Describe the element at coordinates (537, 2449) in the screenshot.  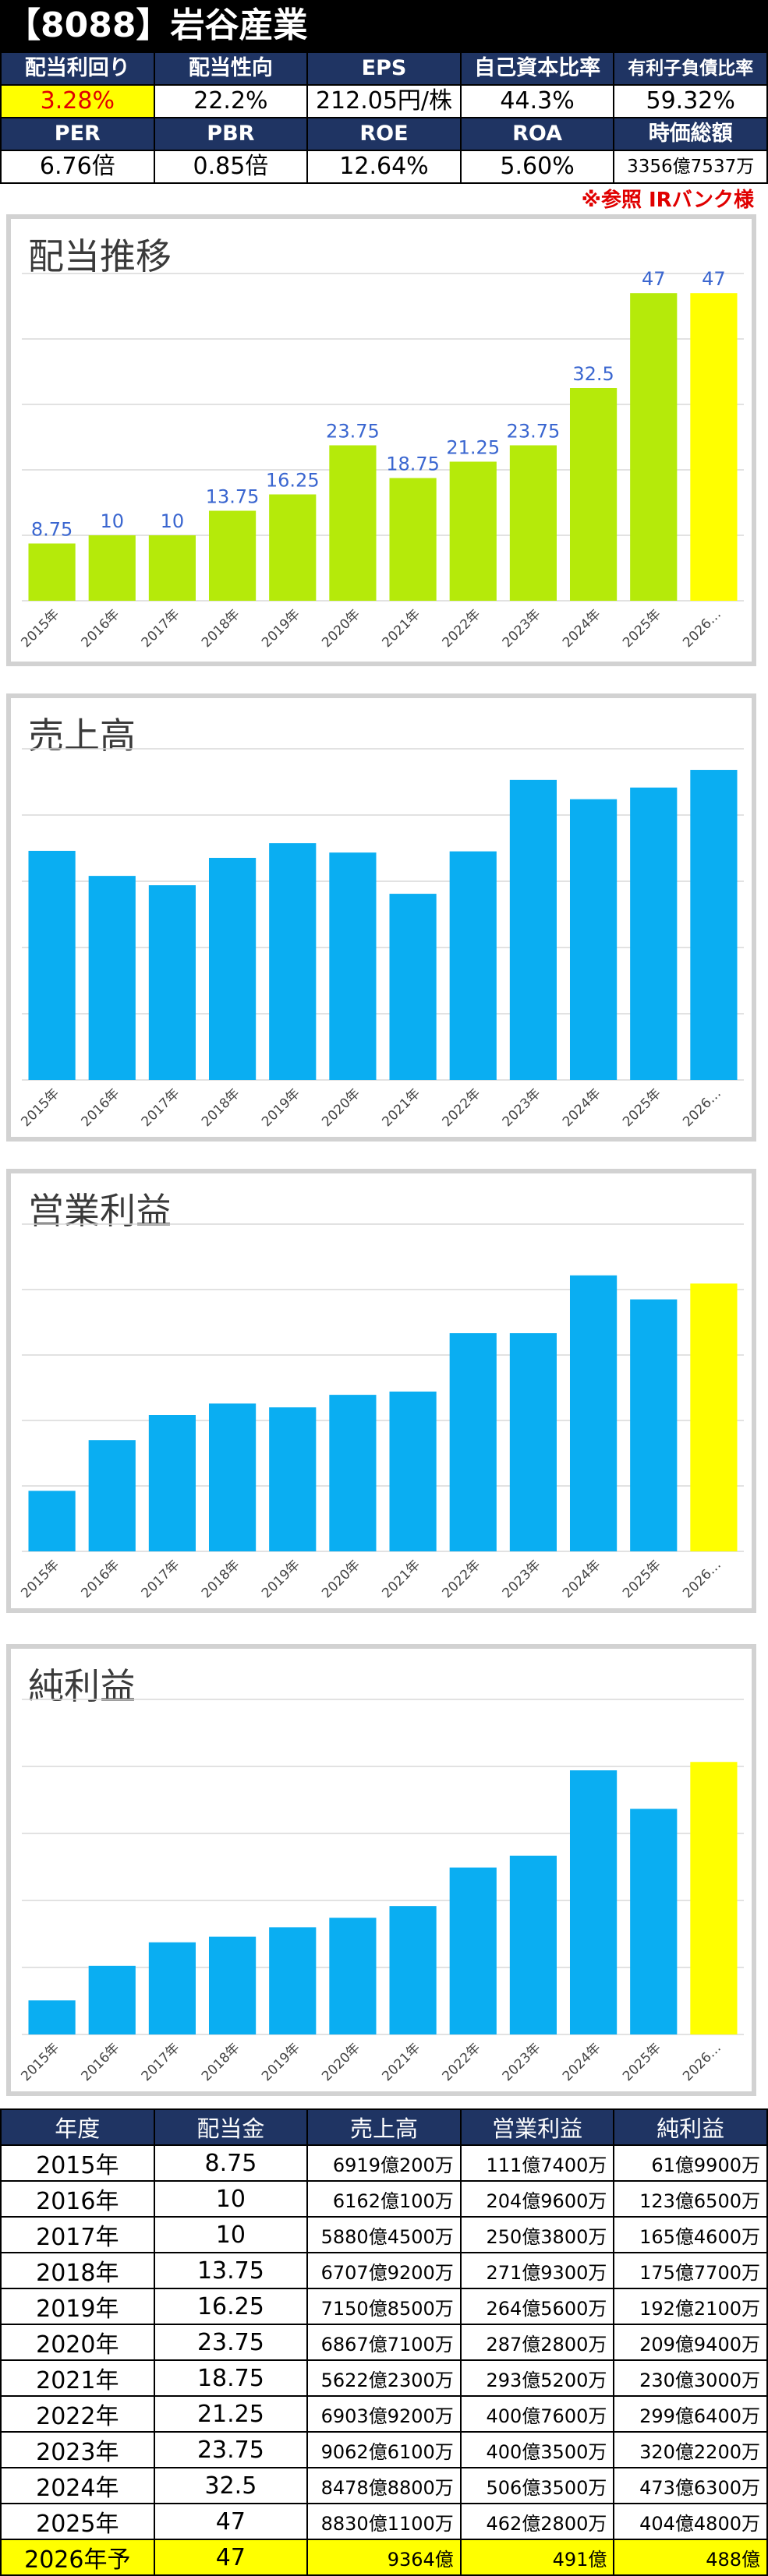
I see `cell-operating-profit: 400億3500万` at that location.